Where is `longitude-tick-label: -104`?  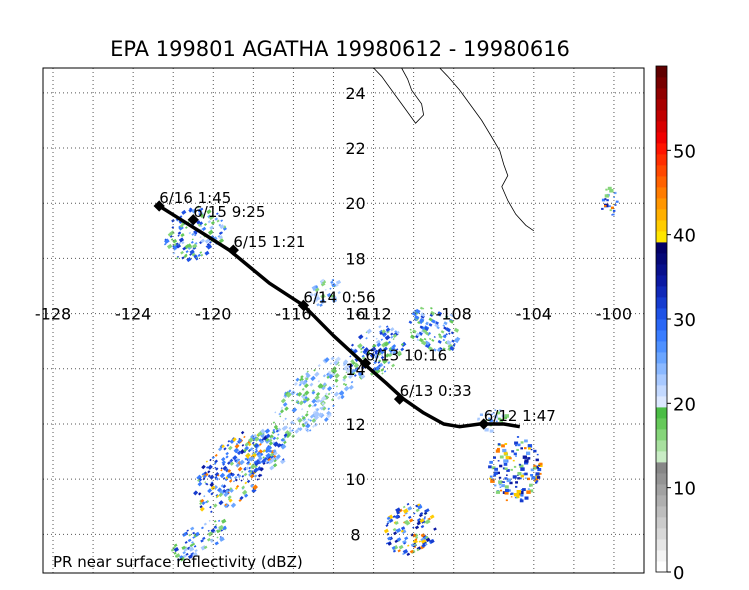 longitude-tick-label: -104 is located at coordinates (534, 314).